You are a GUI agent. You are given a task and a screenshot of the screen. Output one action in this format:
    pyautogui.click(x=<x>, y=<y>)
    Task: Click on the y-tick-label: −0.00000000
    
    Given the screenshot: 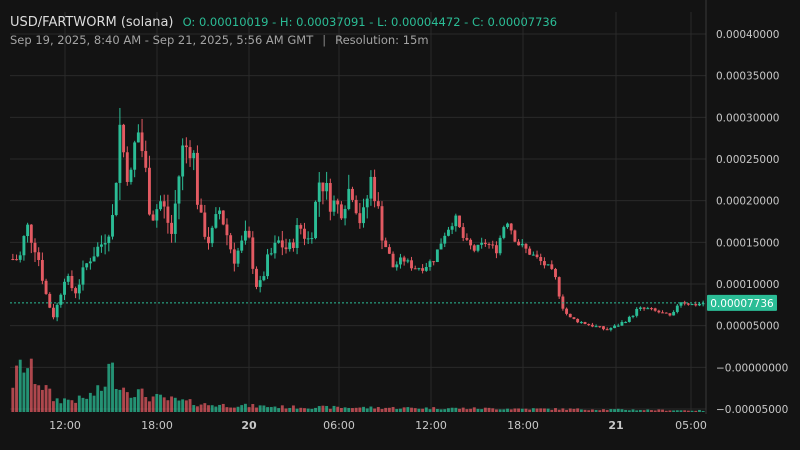 What is the action you would take?
    pyautogui.click(x=752, y=368)
    